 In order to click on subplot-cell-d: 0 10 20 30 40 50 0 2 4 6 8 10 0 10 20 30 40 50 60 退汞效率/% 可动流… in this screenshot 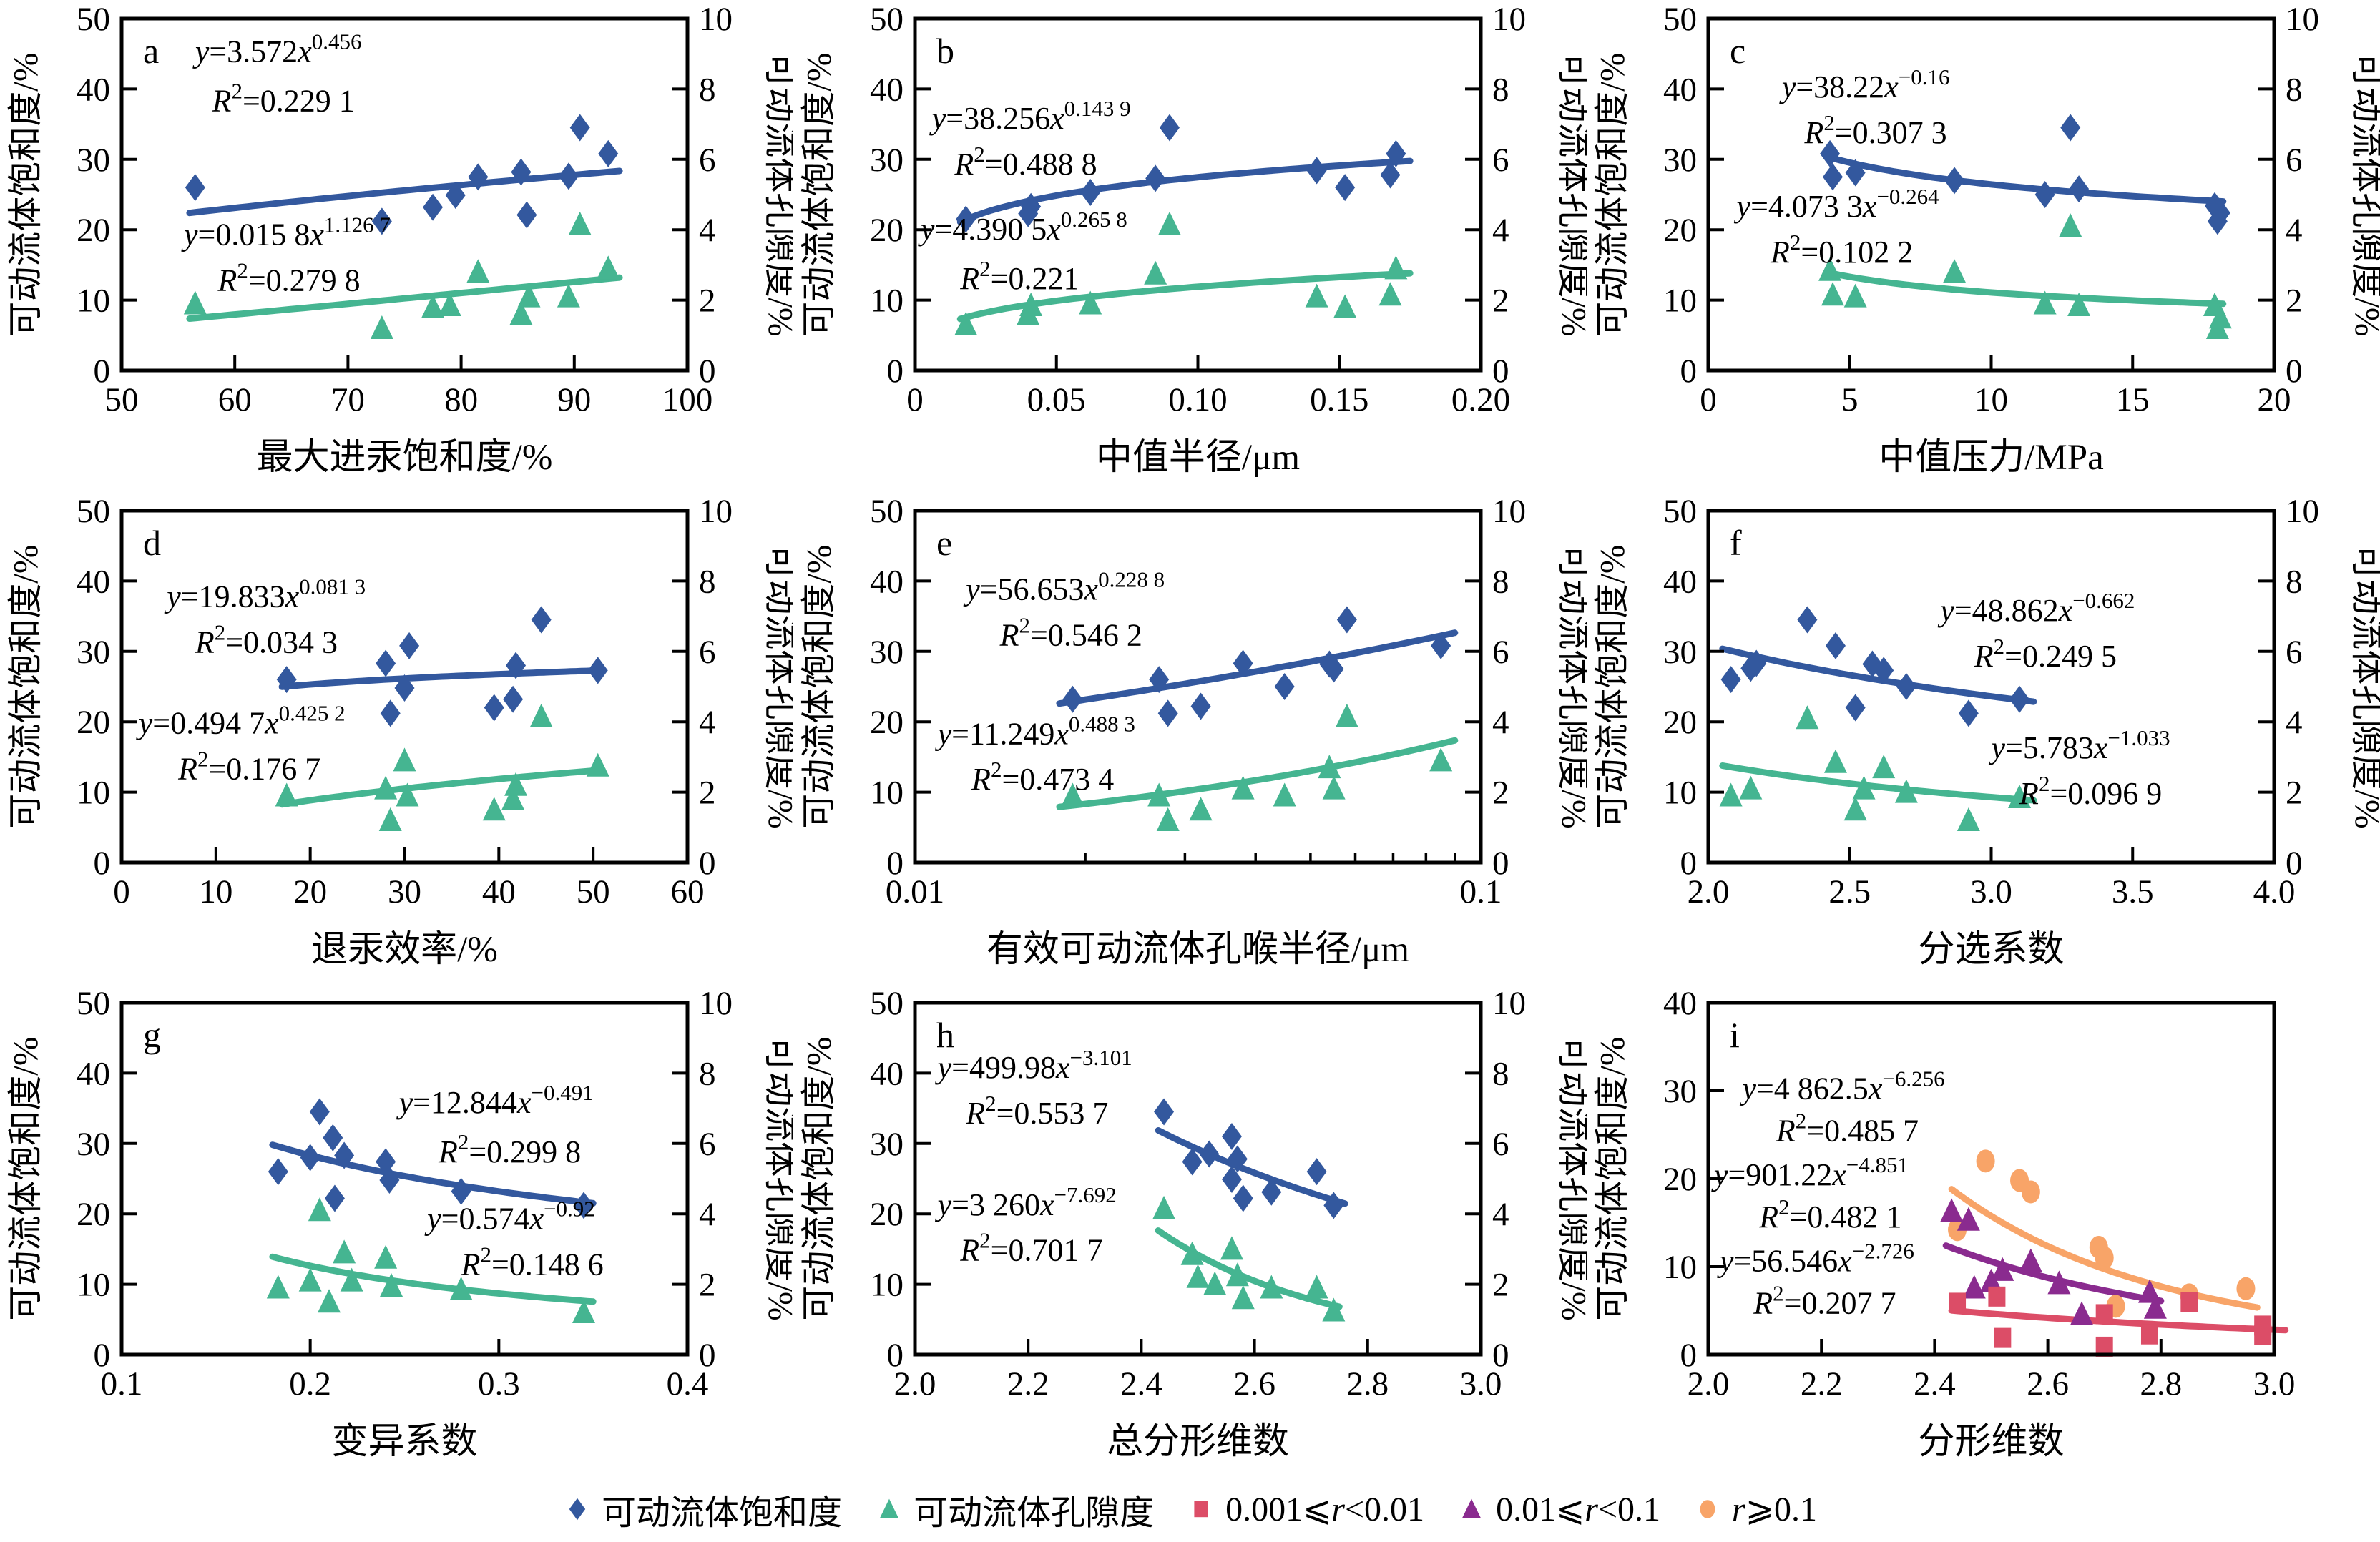, I will do `click(400, 738)`.